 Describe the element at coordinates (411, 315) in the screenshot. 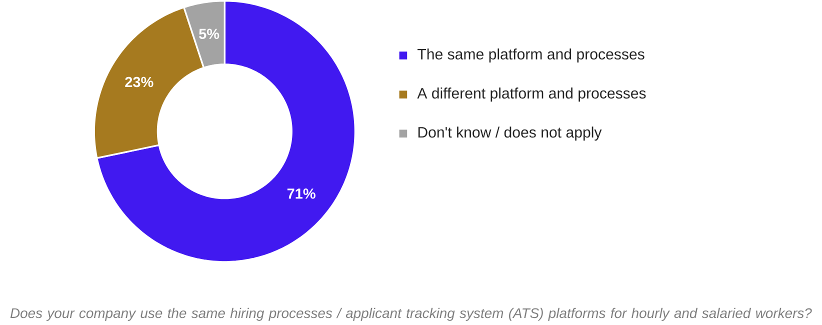

I see `text: Does your company use the same hiring processes / applicant tracking system (ATS) platforms for hourly and salaried workers?` at that location.